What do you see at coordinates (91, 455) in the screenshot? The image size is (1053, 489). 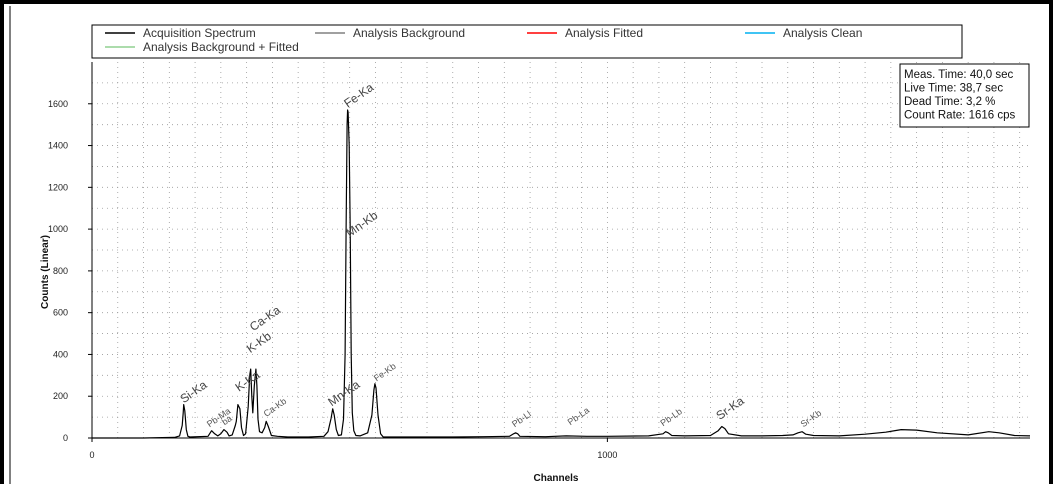 I see `x-tick-label: 0` at bounding box center [91, 455].